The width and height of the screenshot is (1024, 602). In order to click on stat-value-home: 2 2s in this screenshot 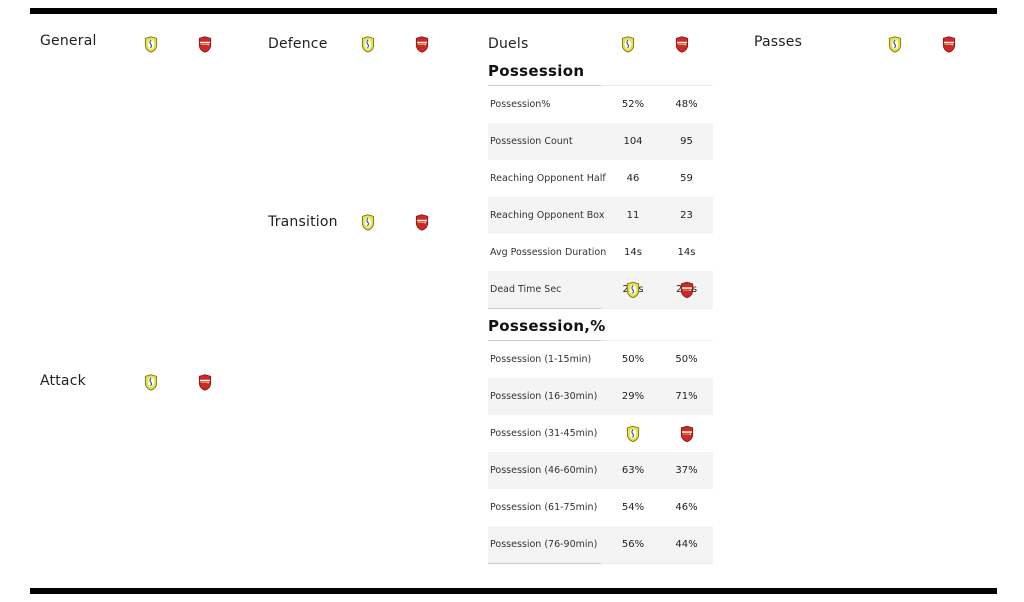, I will do `click(633, 289)`.